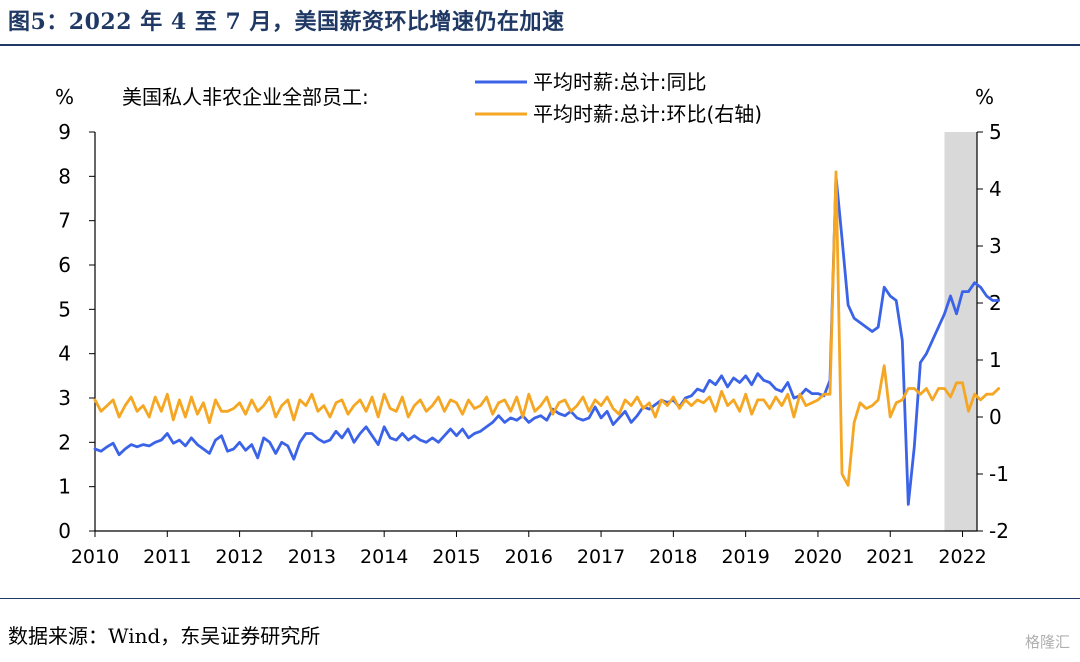 This screenshot has height=662, width=1080. What do you see at coordinates (890, 557) in the screenshot?
I see `x-tick-label: 2021` at bounding box center [890, 557].